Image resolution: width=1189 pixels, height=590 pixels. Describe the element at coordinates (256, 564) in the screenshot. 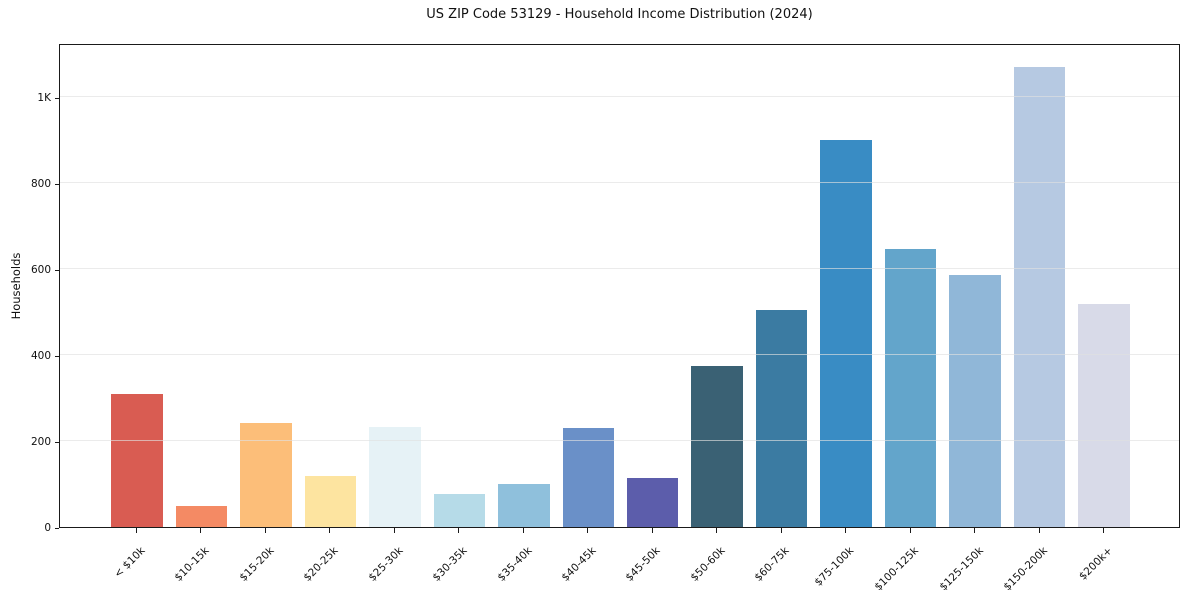

I see `x-tick-label: $15-20k` at that location.